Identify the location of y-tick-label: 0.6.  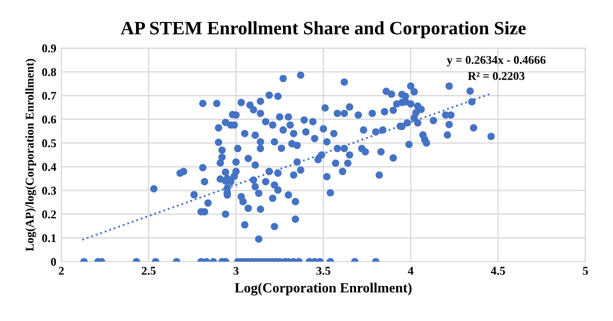
(49, 120).